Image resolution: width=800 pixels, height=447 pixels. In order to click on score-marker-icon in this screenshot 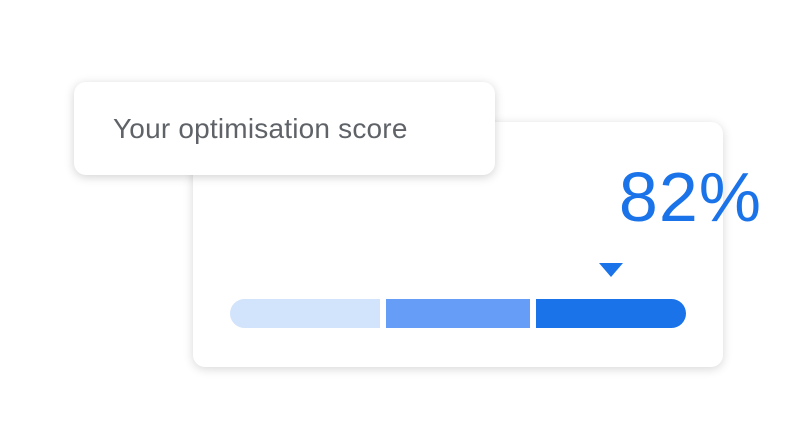, I will do `click(611, 270)`.